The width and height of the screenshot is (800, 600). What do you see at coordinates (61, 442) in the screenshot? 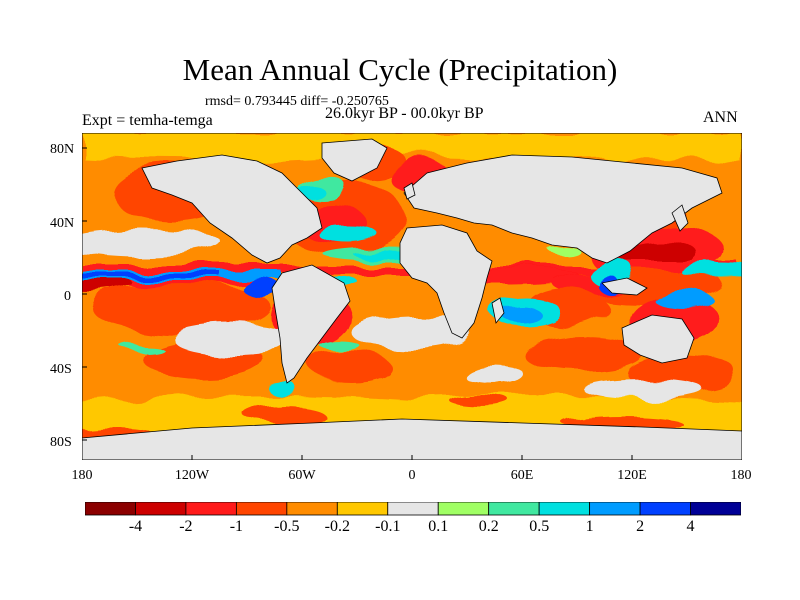
I see `lat-label-80s: 80S` at bounding box center [61, 442].